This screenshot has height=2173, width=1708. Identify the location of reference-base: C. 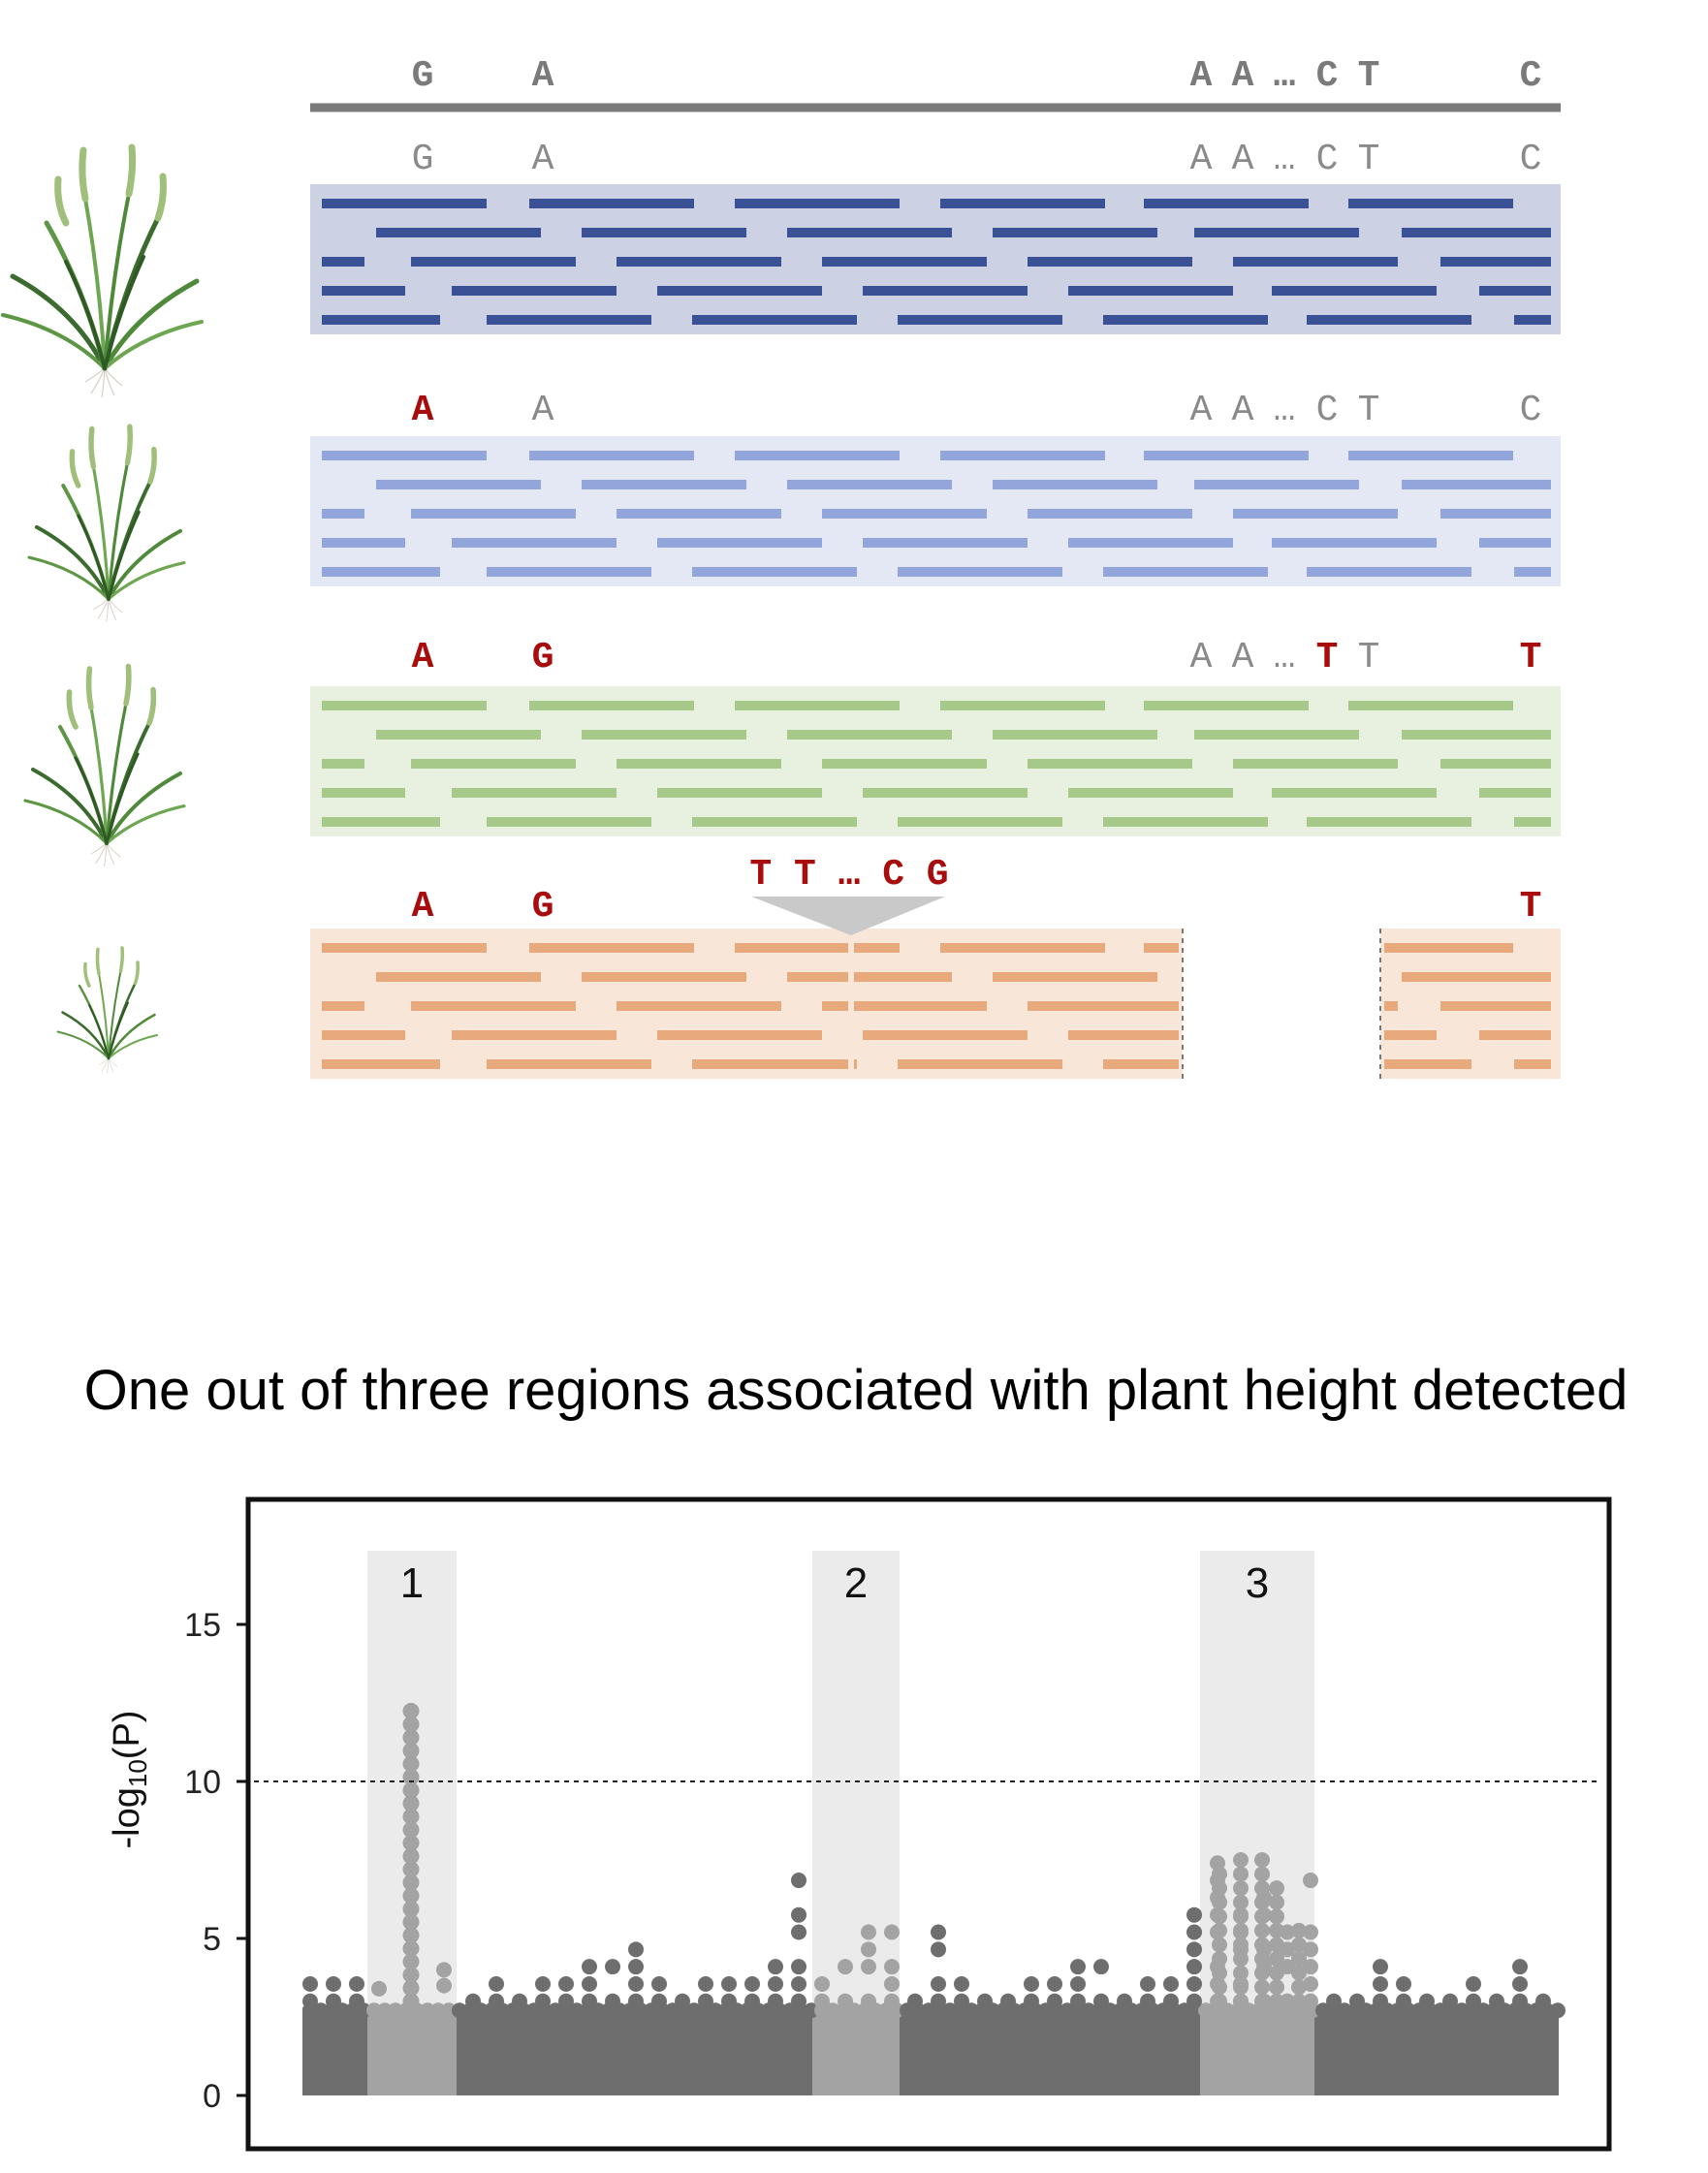
(1531, 76).